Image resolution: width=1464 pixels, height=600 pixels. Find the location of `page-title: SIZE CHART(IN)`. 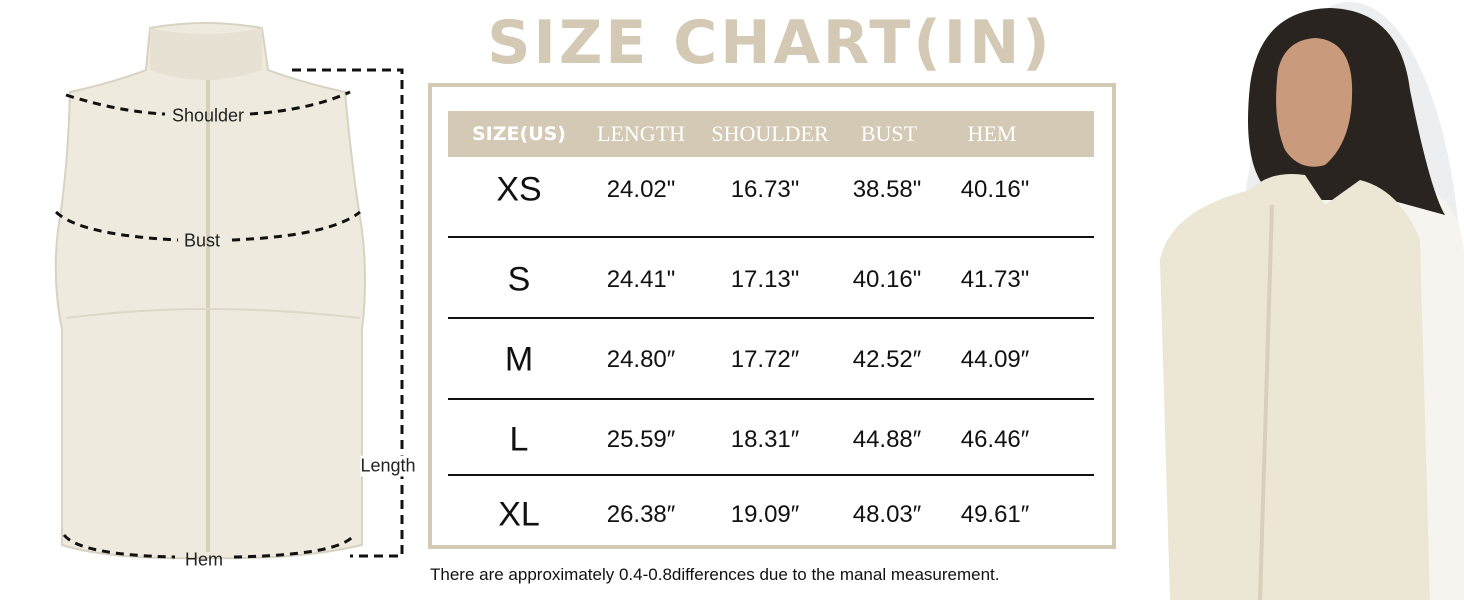

page-title: SIZE CHART(IN) is located at coordinates (770, 43).